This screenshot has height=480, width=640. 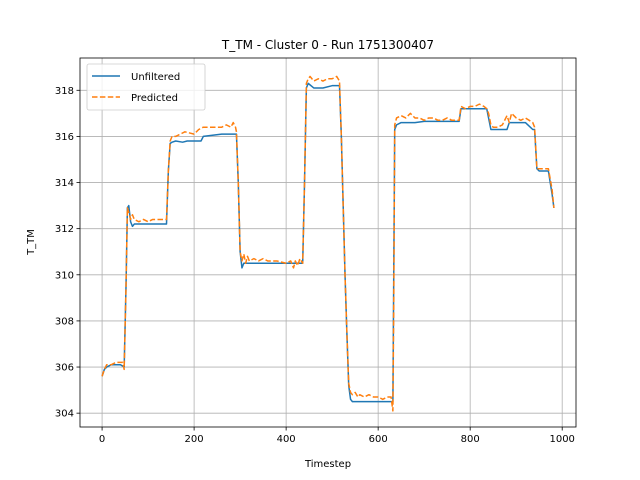 What do you see at coordinates (31, 242) in the screenshot?
I see `y-axis-label: T_TM` at bounding box center [31, 242].